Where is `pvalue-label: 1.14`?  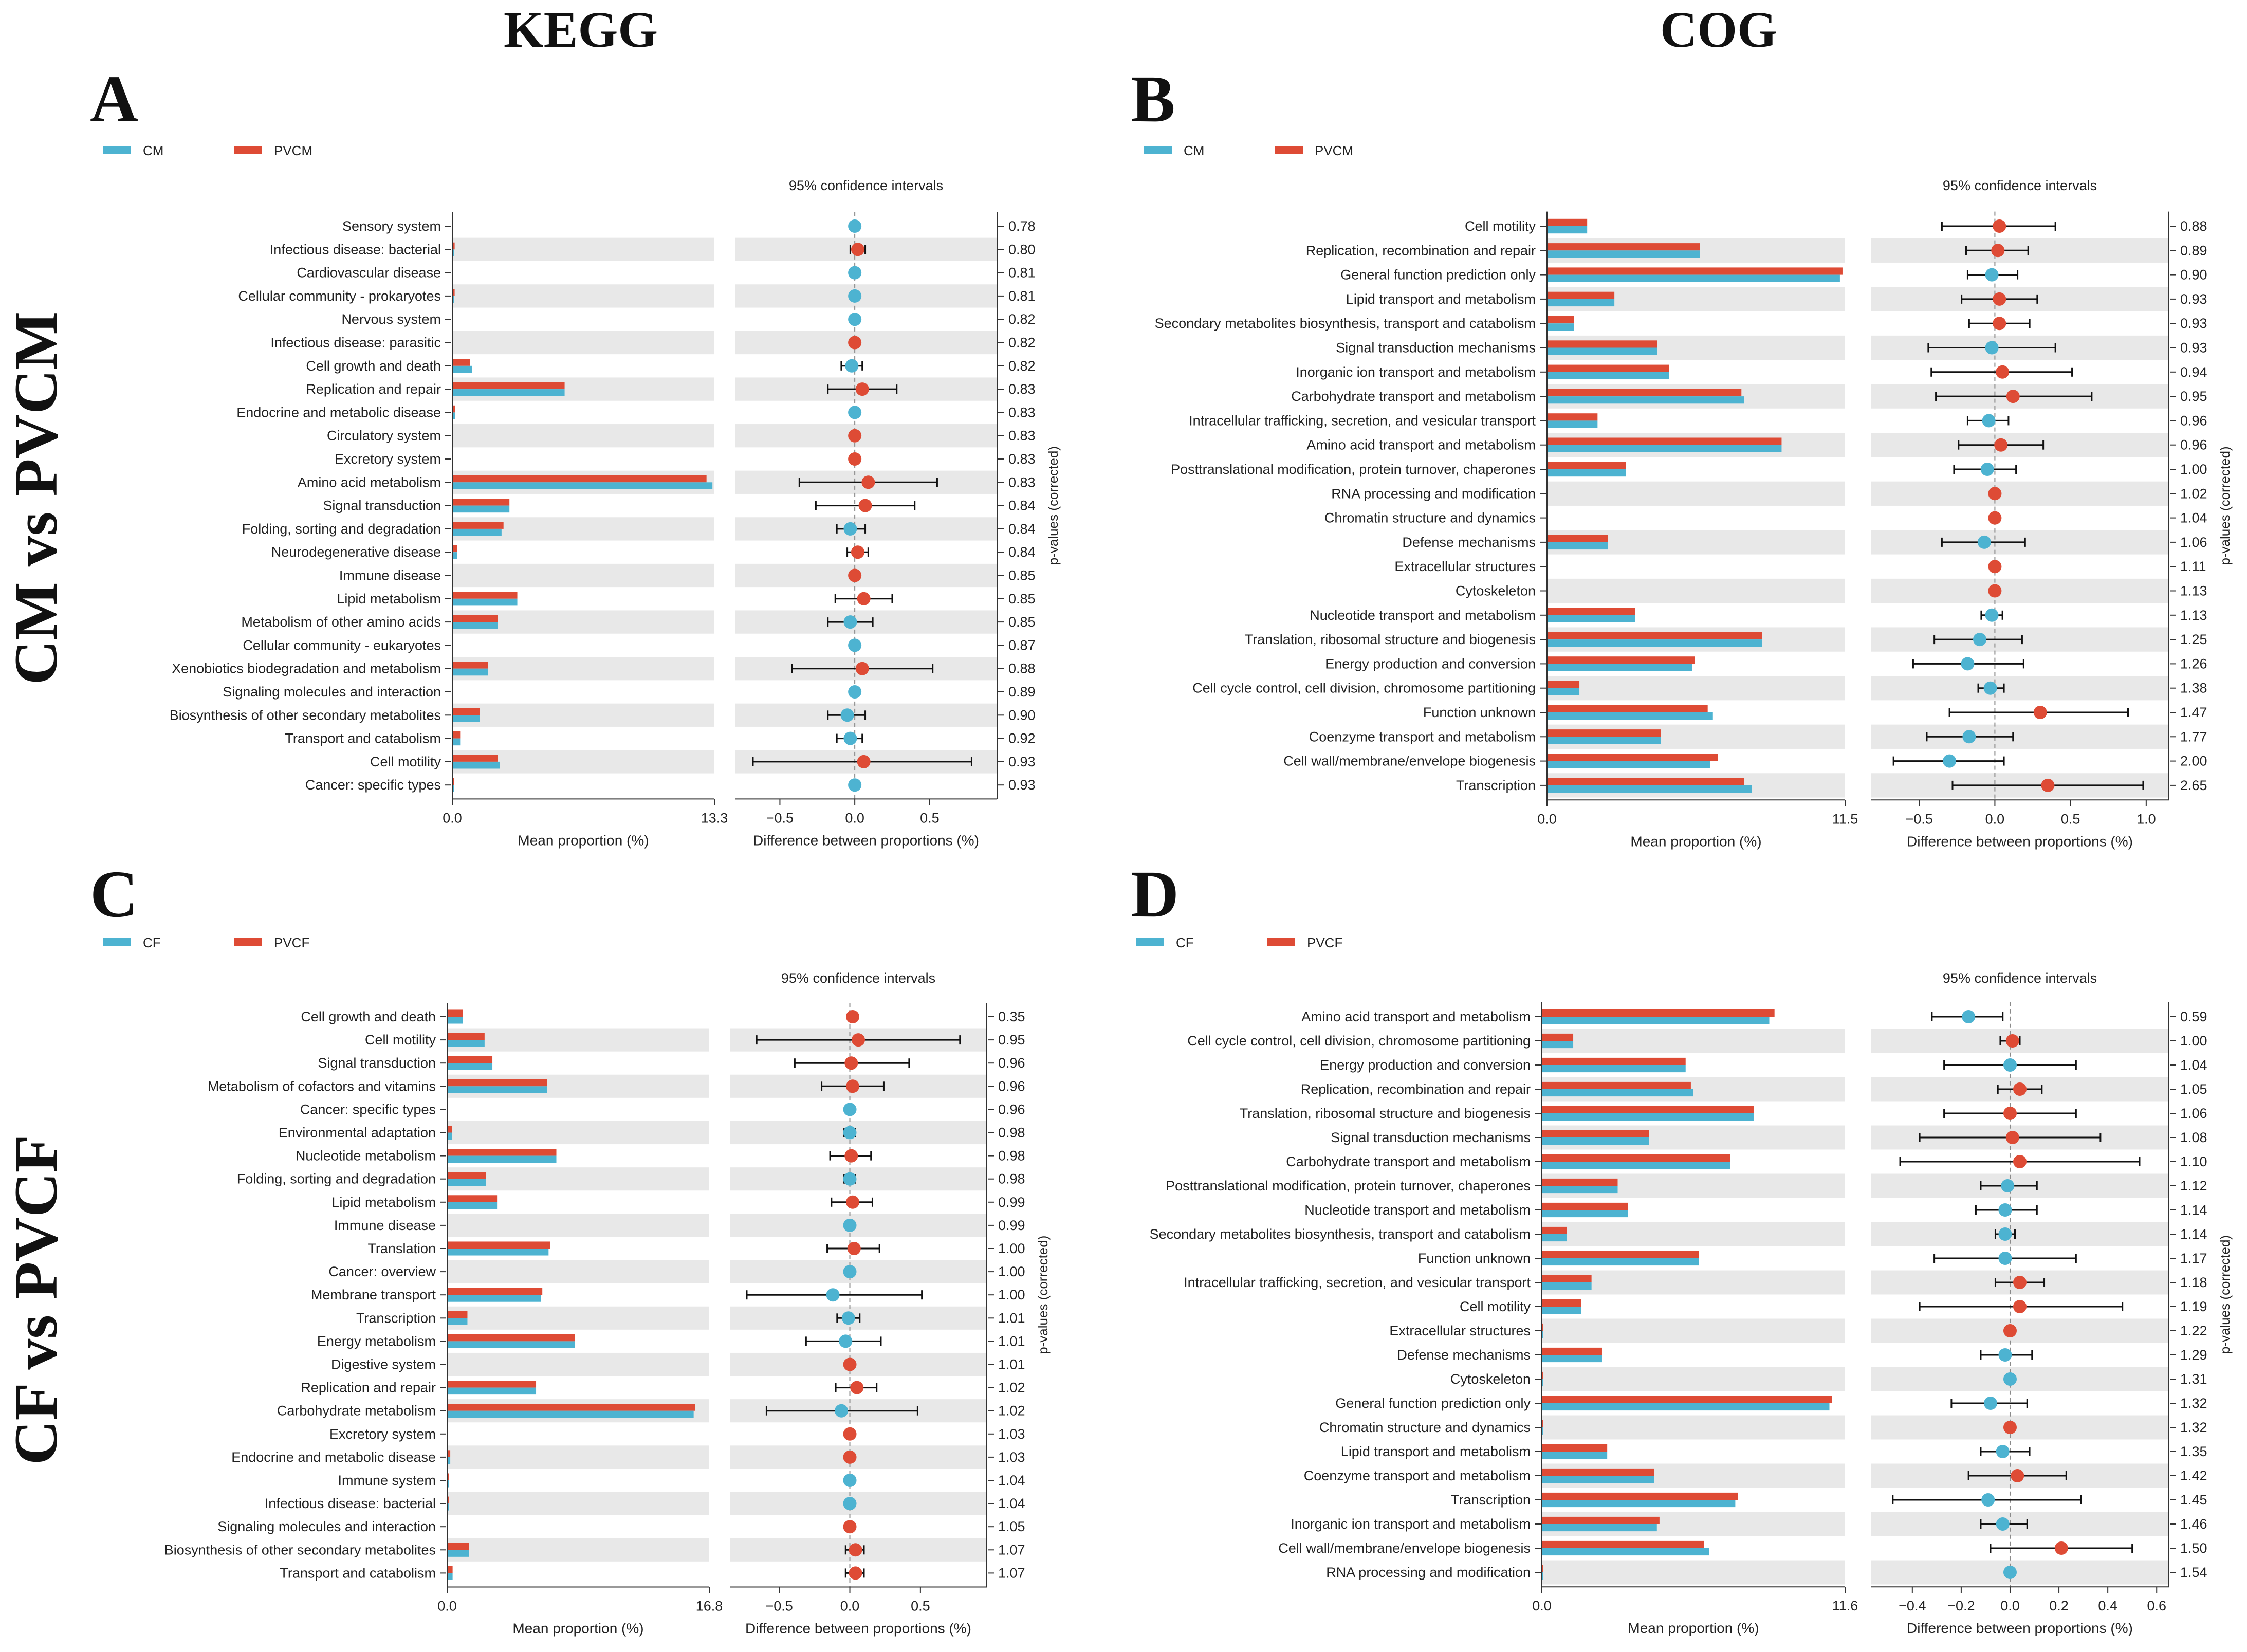
pvalue-label: 1.14 is located at coordinates (2193, 1210).